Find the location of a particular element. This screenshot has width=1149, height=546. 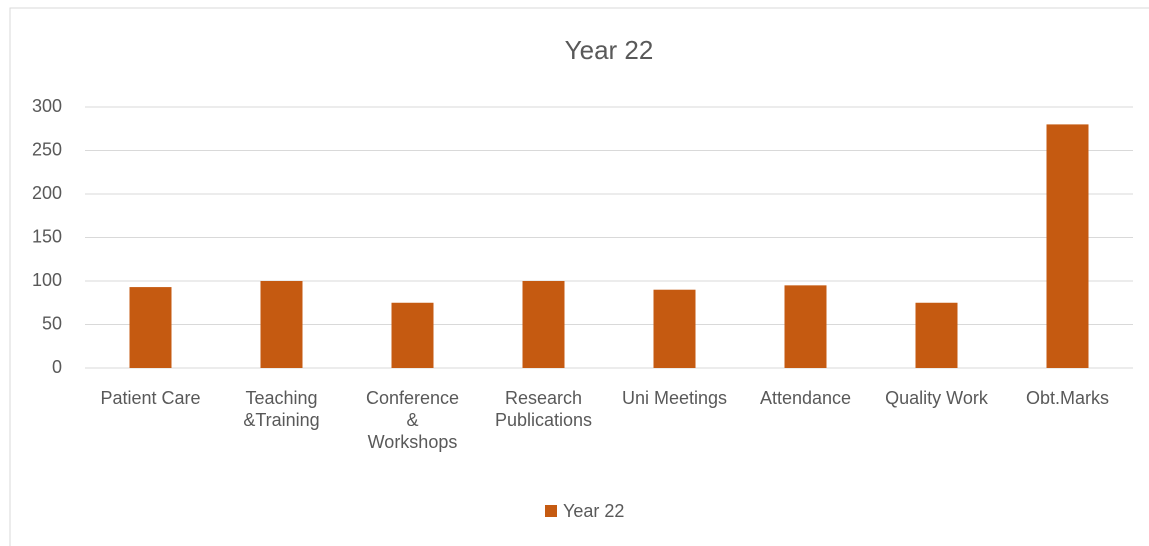

x-tick-label: Teaching &Training is located at coordinates (281, 409).